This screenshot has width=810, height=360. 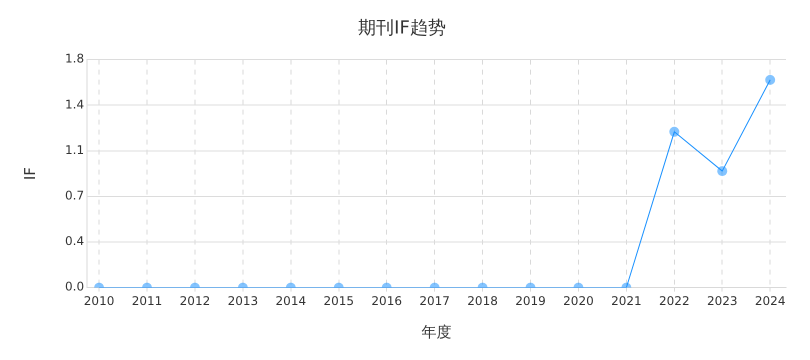 I want to click on x-tick-label: 2021, so click(x=626, y=301).